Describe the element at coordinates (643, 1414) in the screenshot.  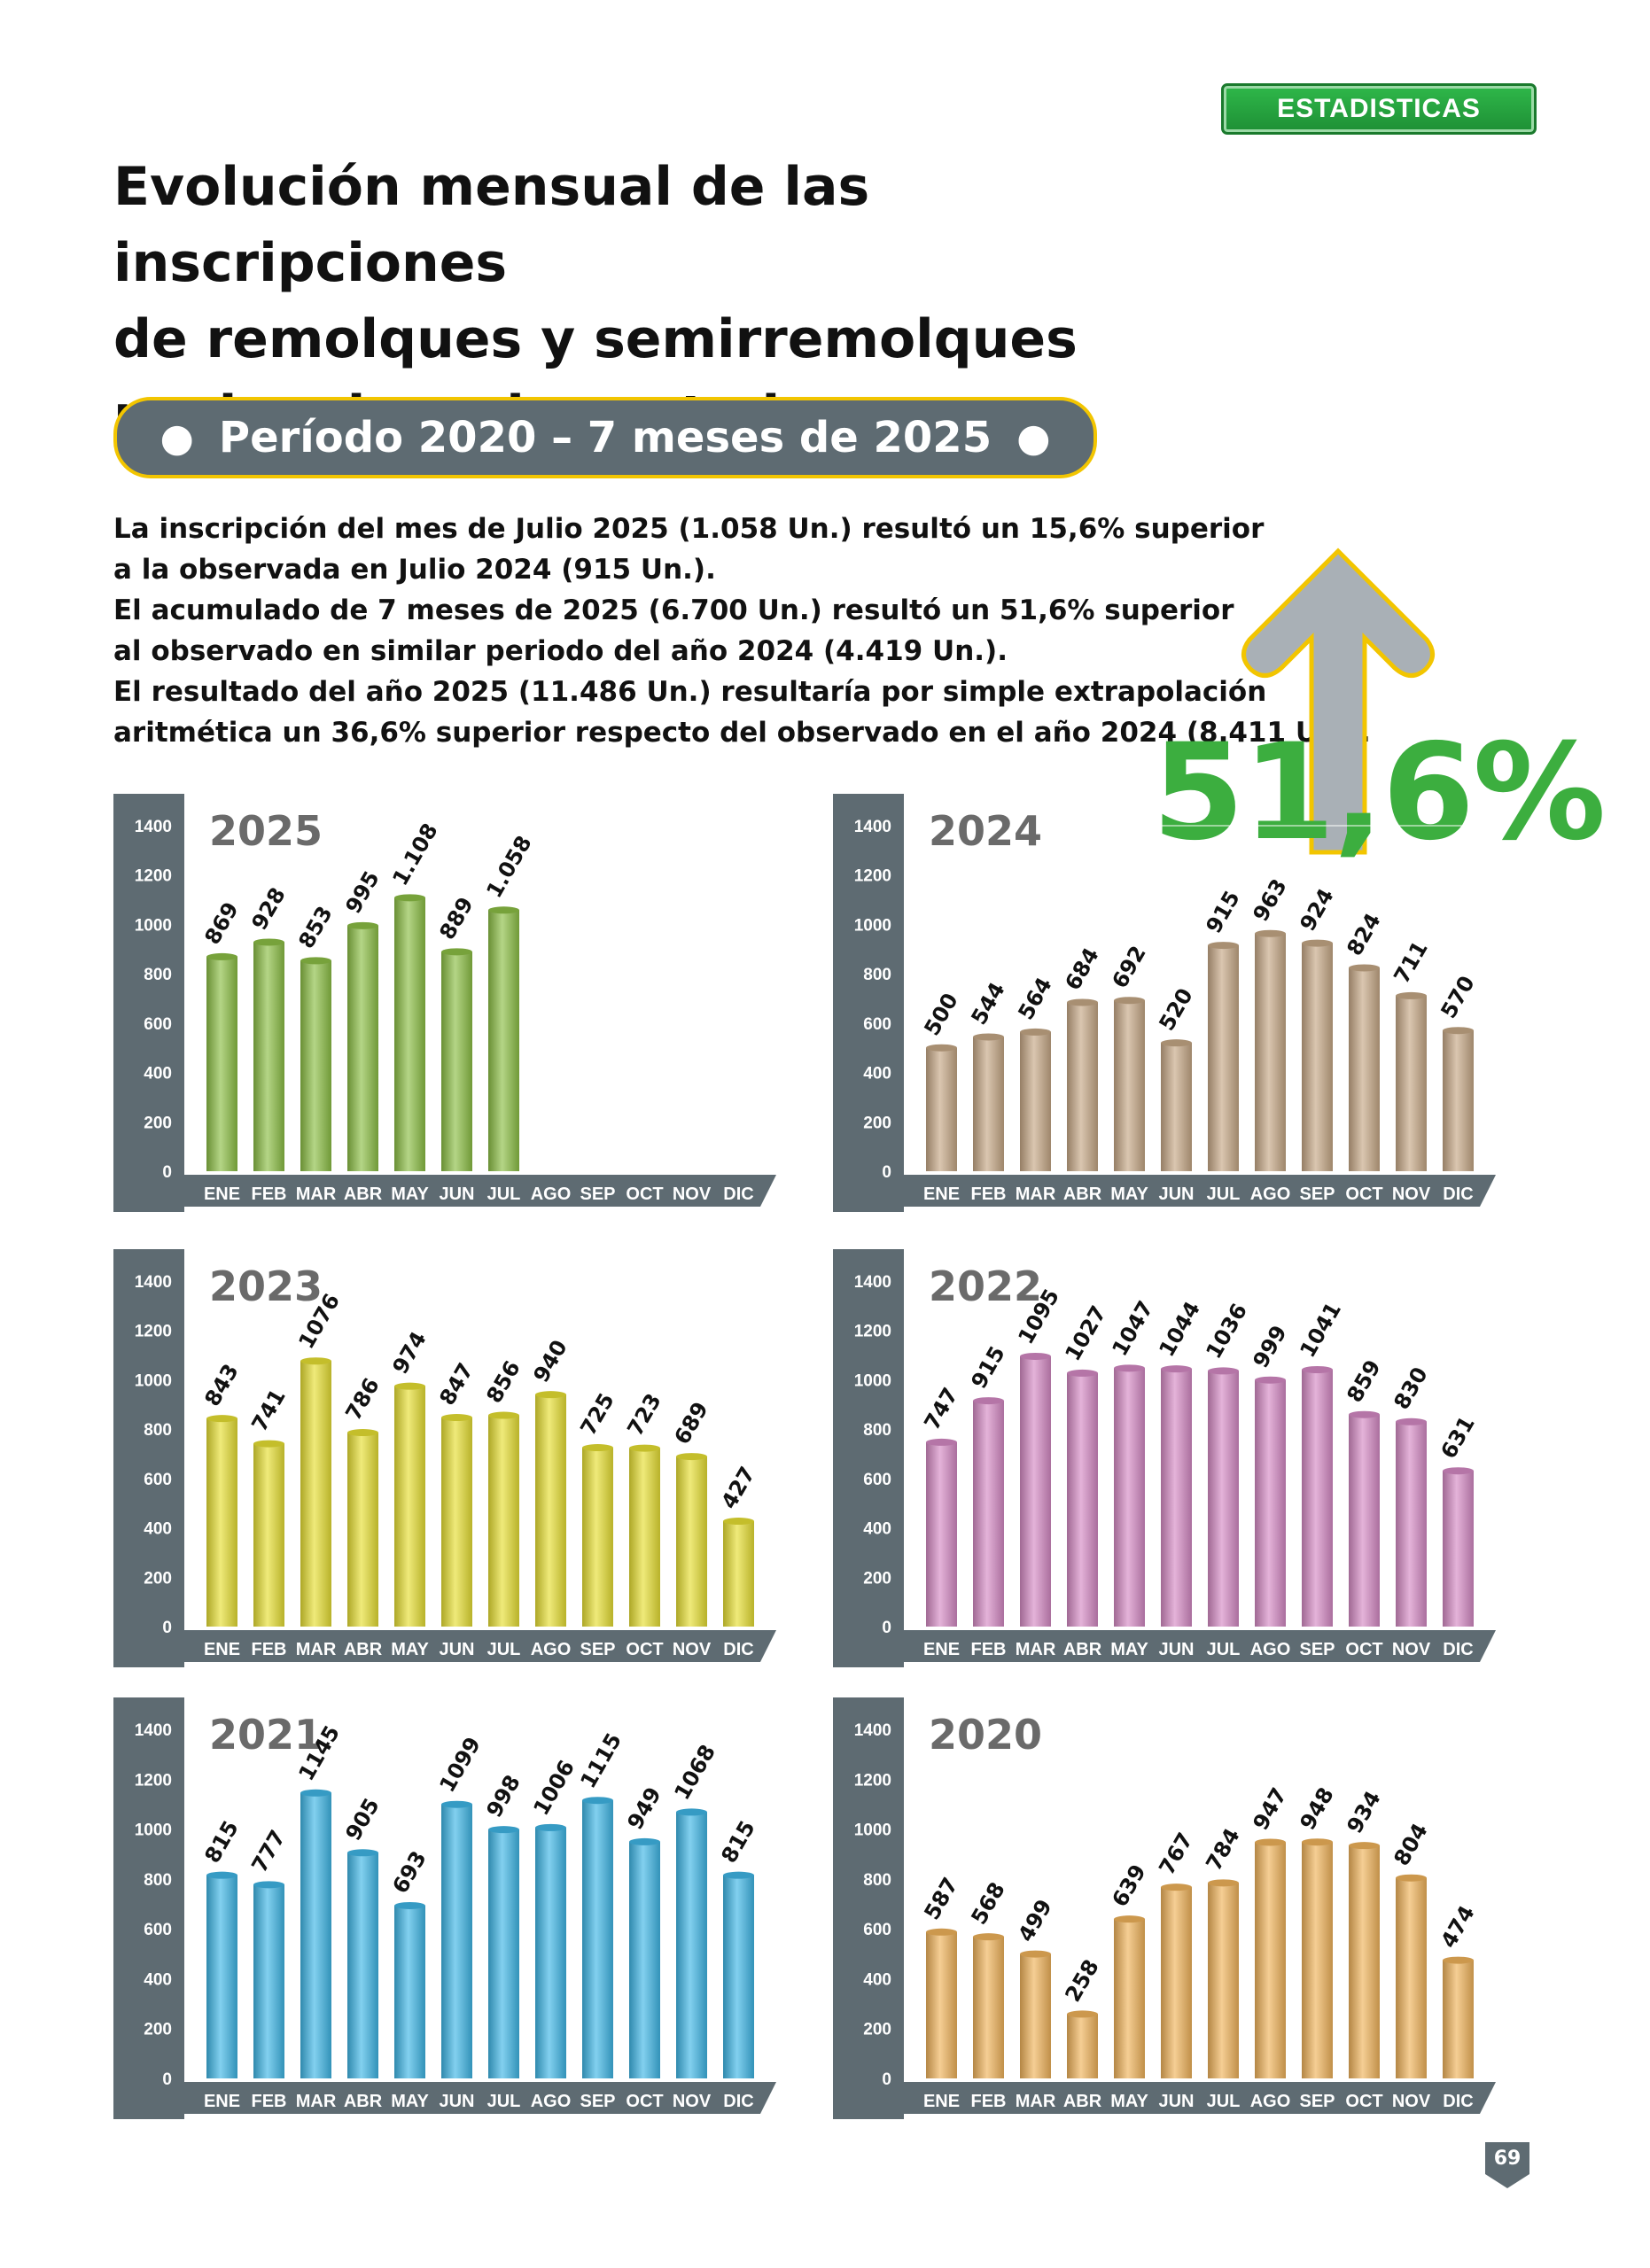
I see `data-label: 723` at that location.